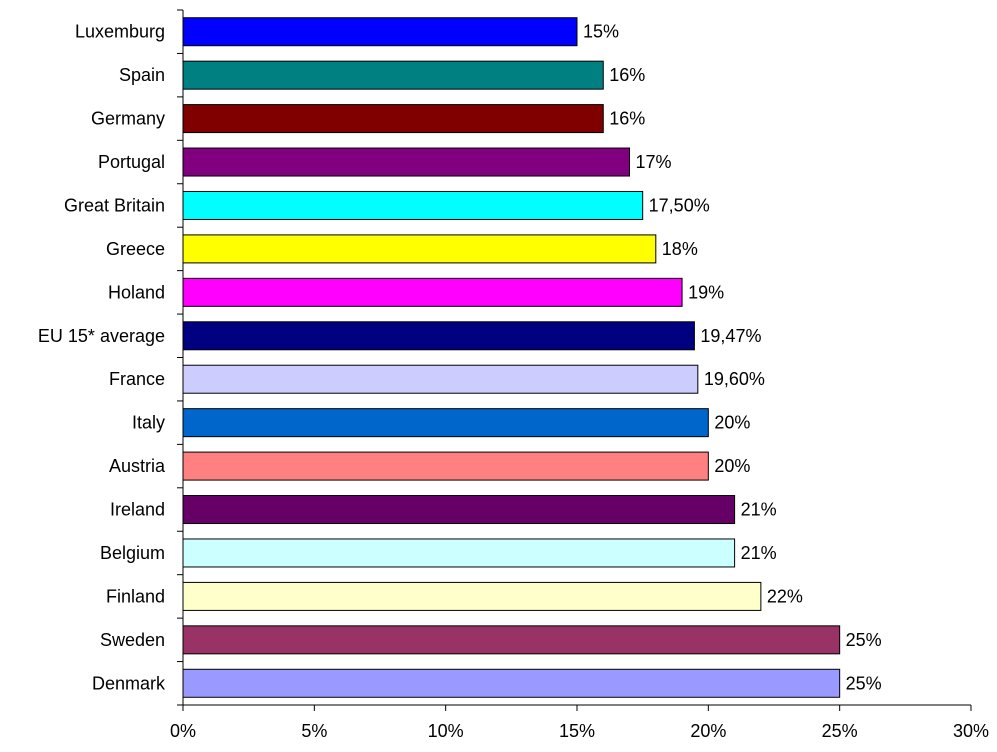 The image size is (997, 752). I want to click on category-label: EU 15* average, so click(101, 336).